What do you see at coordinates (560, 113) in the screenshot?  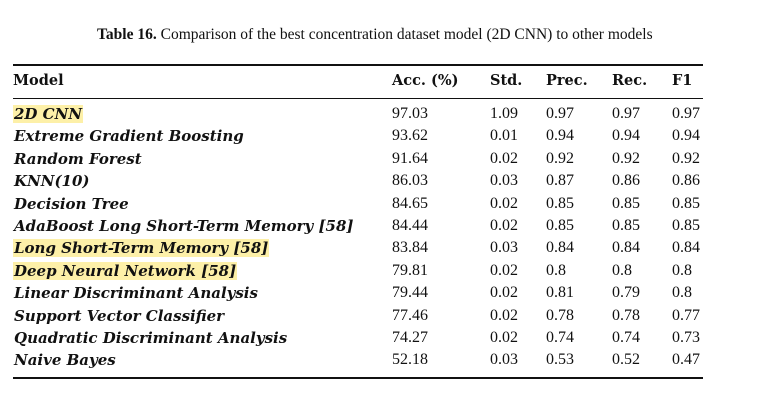 I see `cell-precision: 0.97` at bounding box center [560, 113].